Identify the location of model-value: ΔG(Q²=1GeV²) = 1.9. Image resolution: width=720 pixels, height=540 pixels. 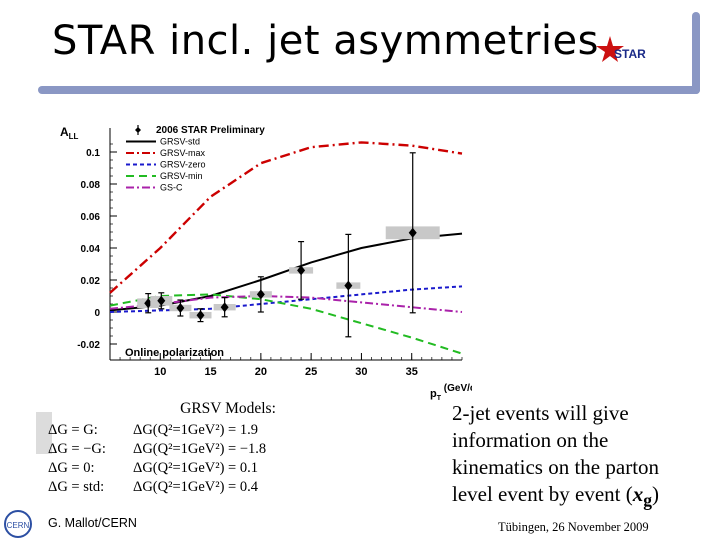
(195, 430).